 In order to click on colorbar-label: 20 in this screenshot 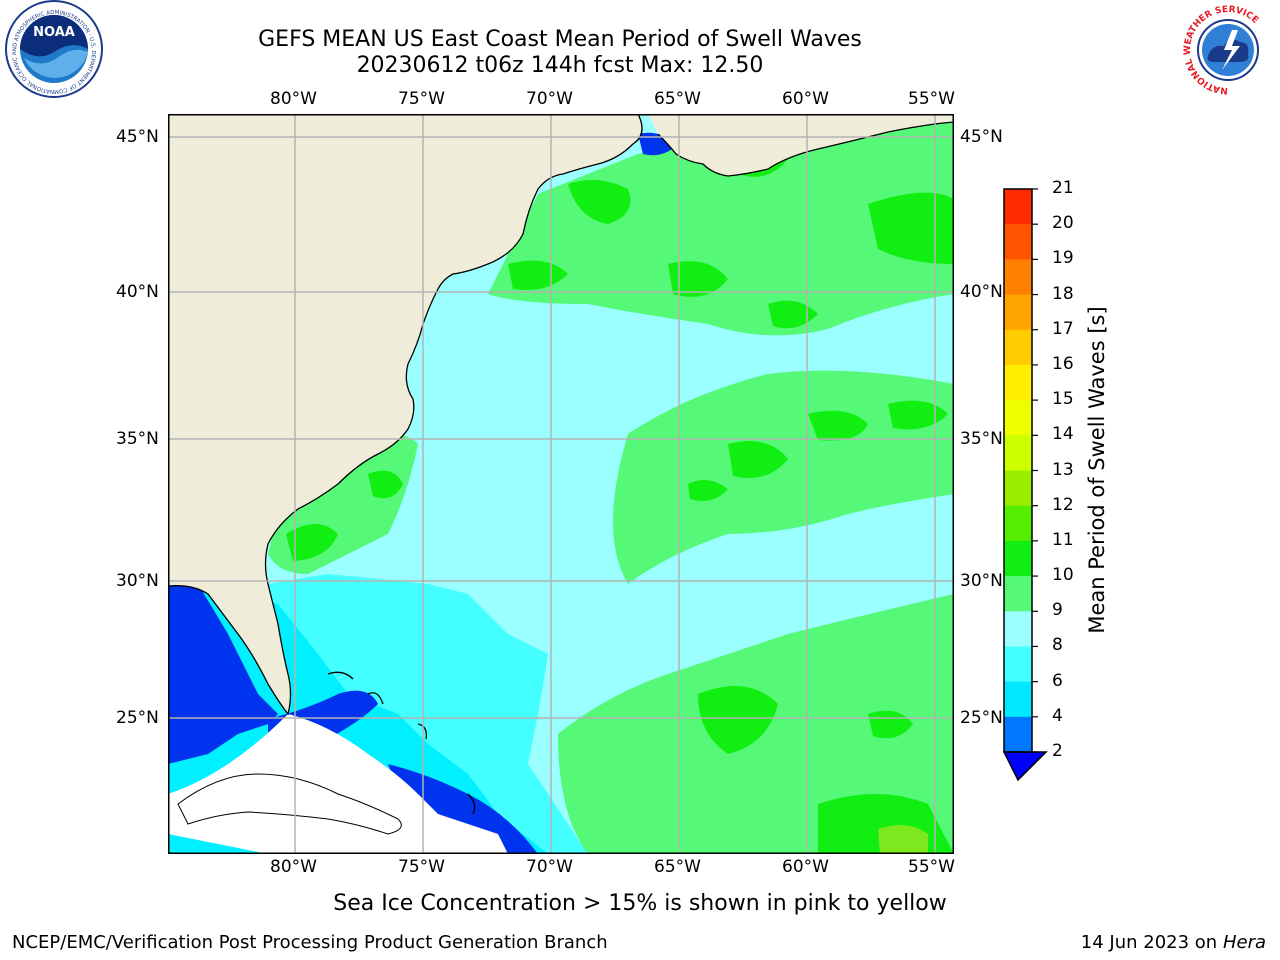, I will do `click(1063, 223)`.